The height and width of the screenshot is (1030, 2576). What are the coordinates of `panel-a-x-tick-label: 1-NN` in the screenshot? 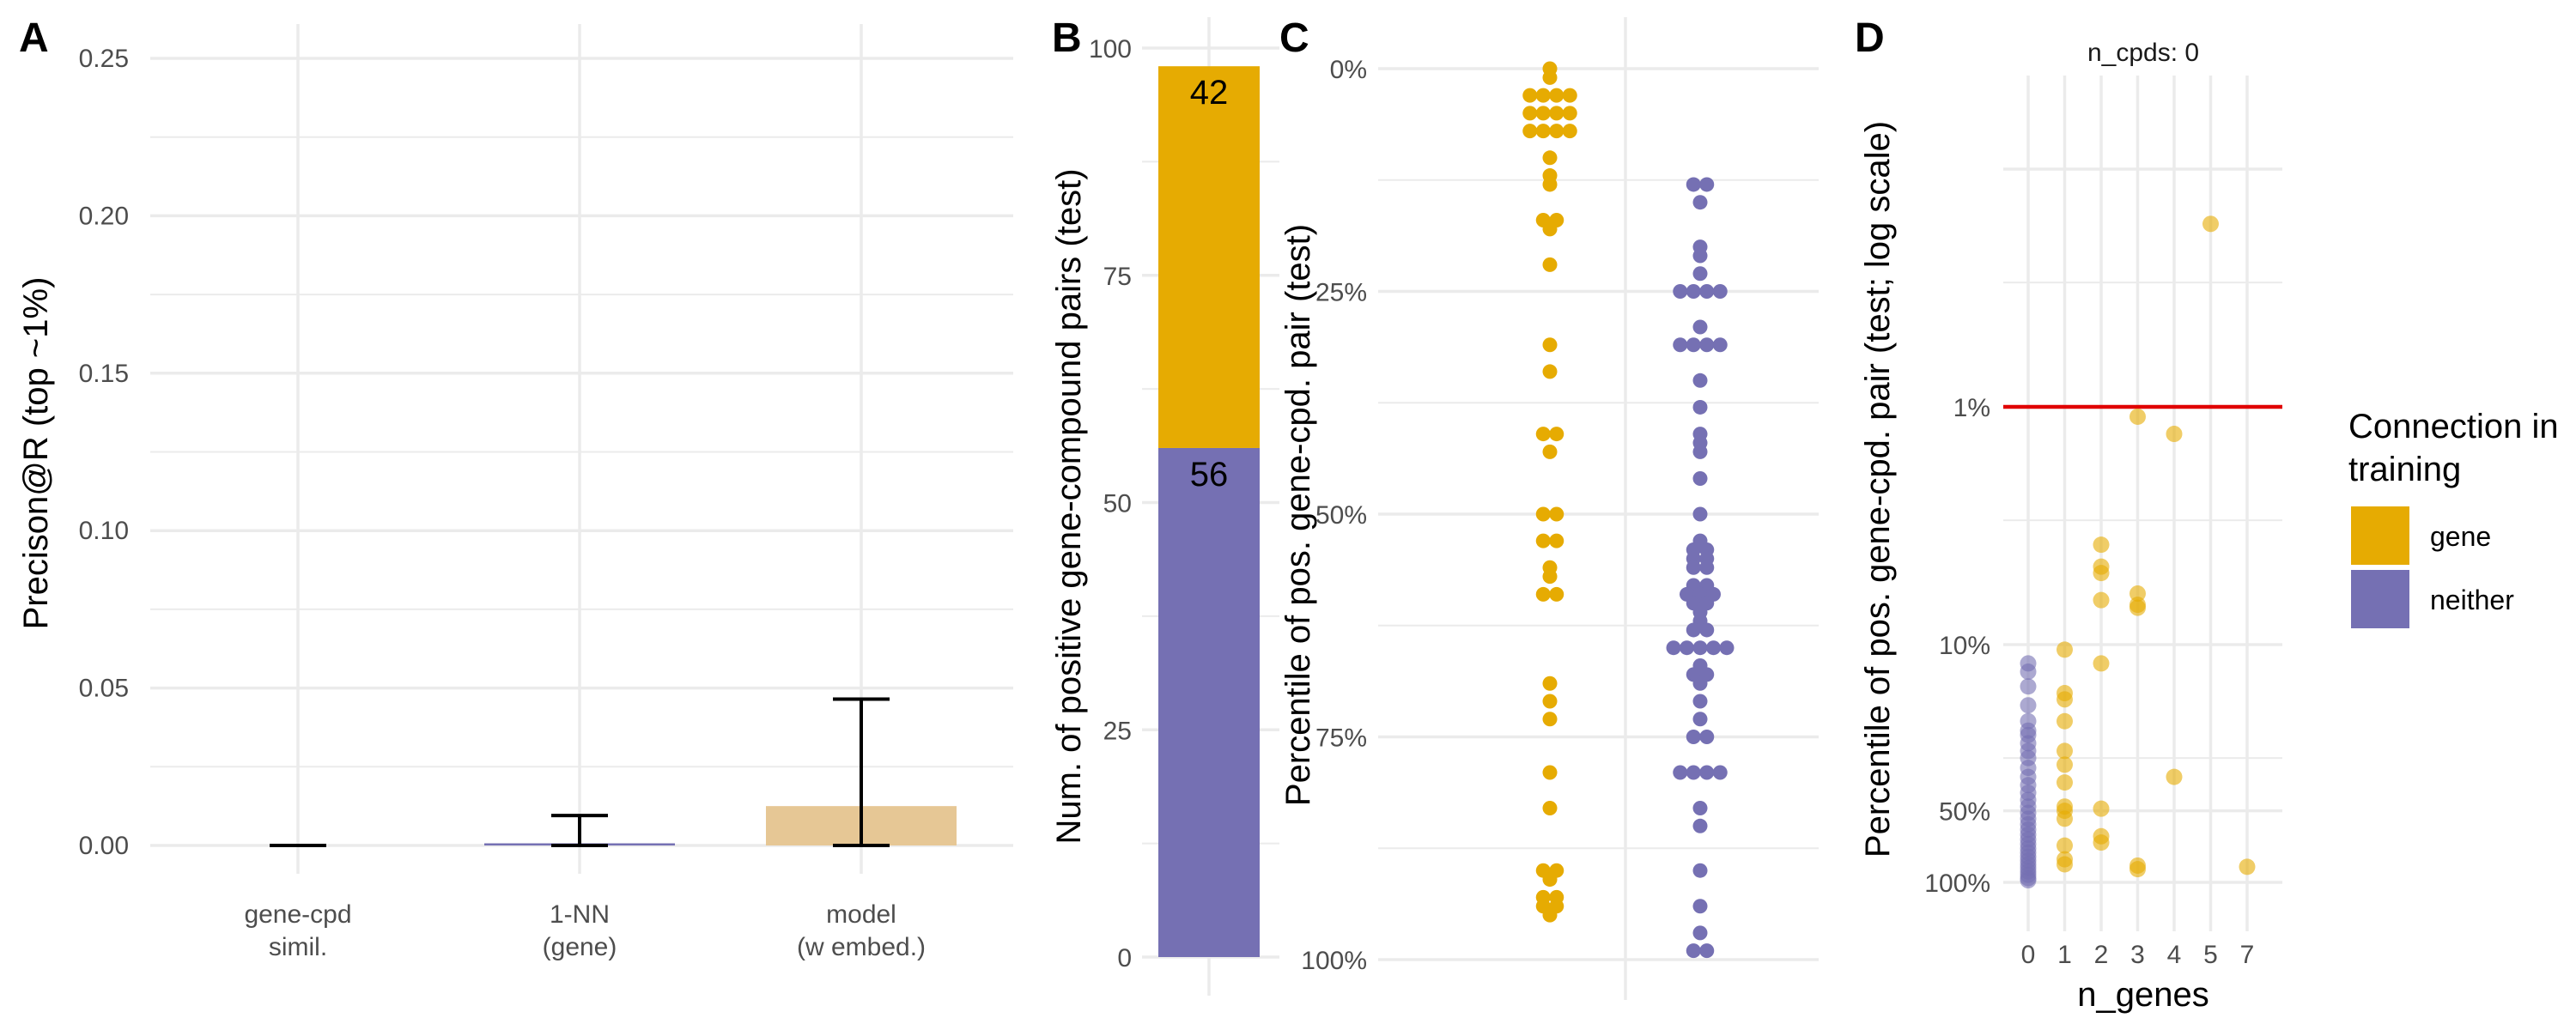 It's located at (580, 914).